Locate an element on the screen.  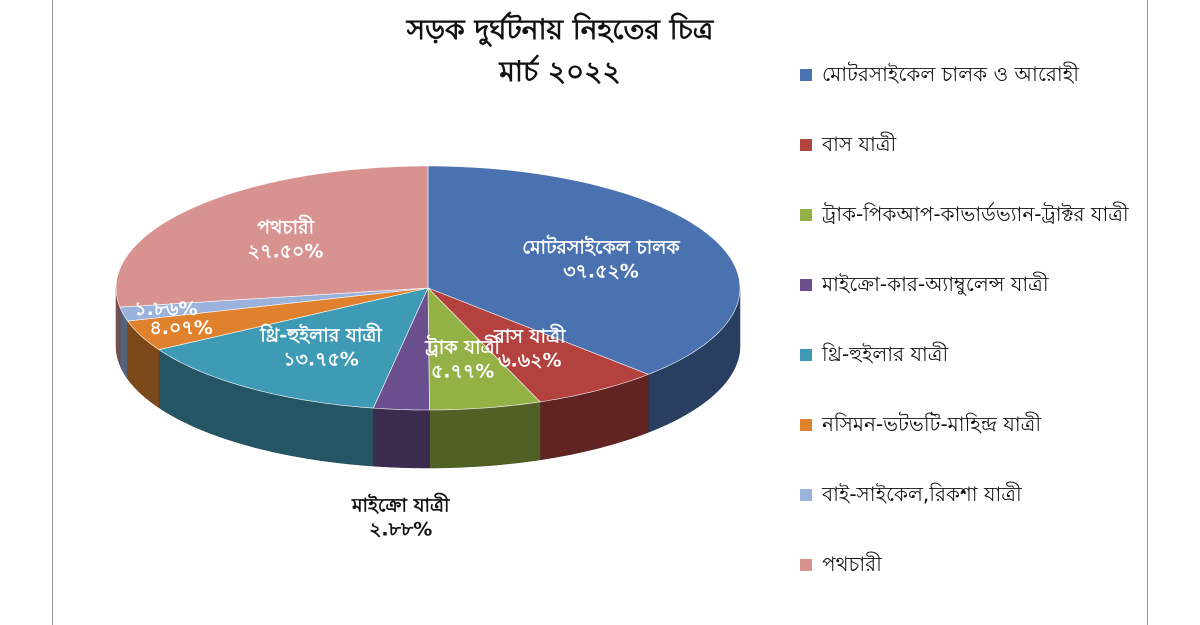
data-label: ১.৮৬% is located at coordinates (166, 311).